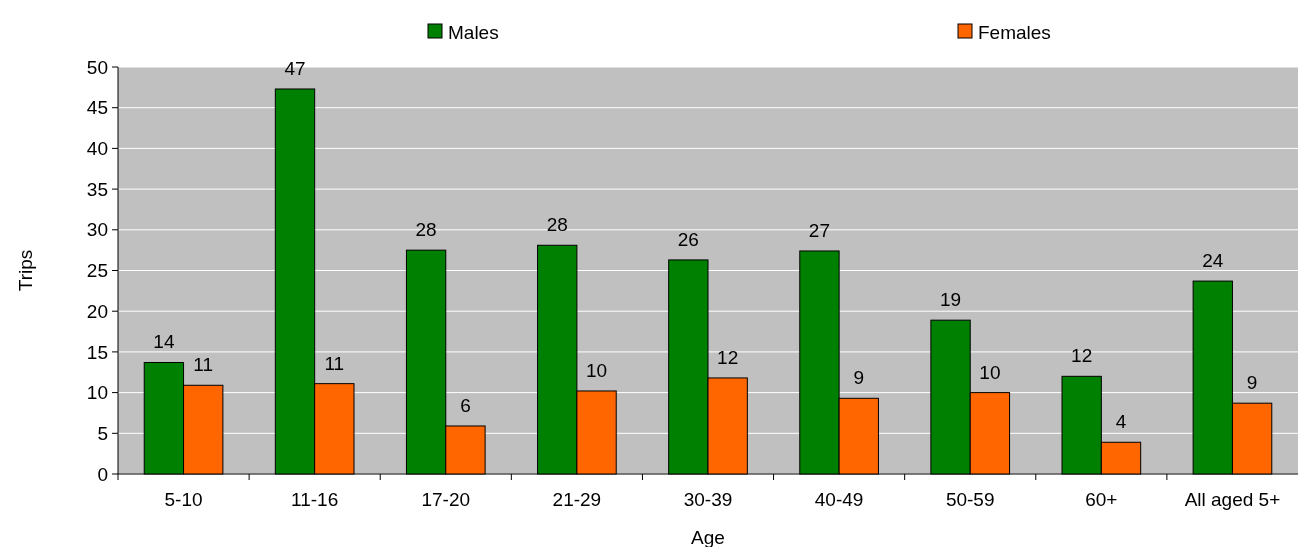  I want to click on y-tick-label: 45, so click(97, 108).